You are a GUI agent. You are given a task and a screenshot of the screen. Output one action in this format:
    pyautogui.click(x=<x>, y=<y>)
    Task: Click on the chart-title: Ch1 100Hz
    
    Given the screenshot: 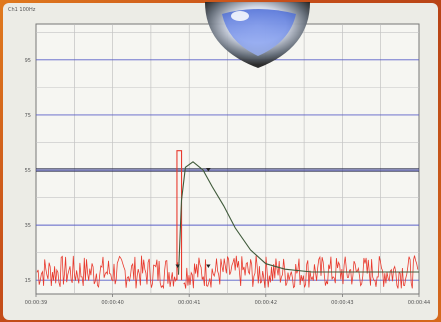 What is the action you would take?
    pyautogui.click(x=22, y=10)
    